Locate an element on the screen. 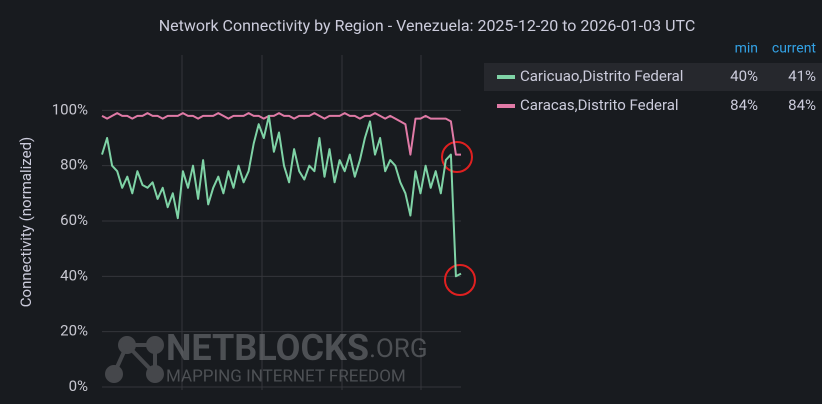 The width and height of the screenshot is (822, 404). watermark-title: NETBLOCKS.ORG is located at coordinates (297, 348).